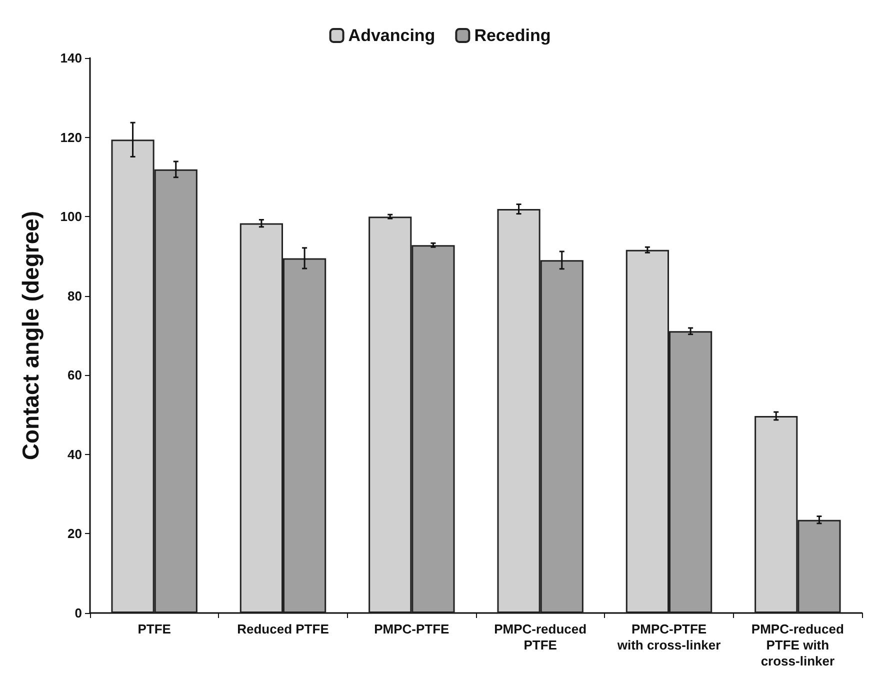 The height and width of the screenshot is (686, 880). What do you see at coordinates (512, 35) in the screenshot?
I see `legend-label: Receding` at bounding box center [512, 35].